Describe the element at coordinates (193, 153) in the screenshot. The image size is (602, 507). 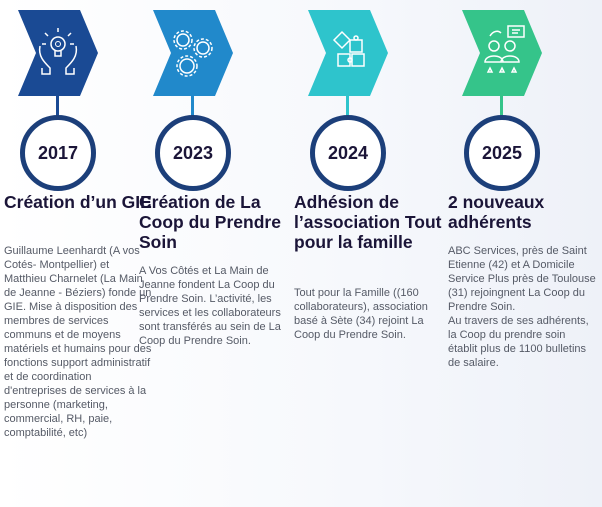
I see `year-badge: 2023` at that location.